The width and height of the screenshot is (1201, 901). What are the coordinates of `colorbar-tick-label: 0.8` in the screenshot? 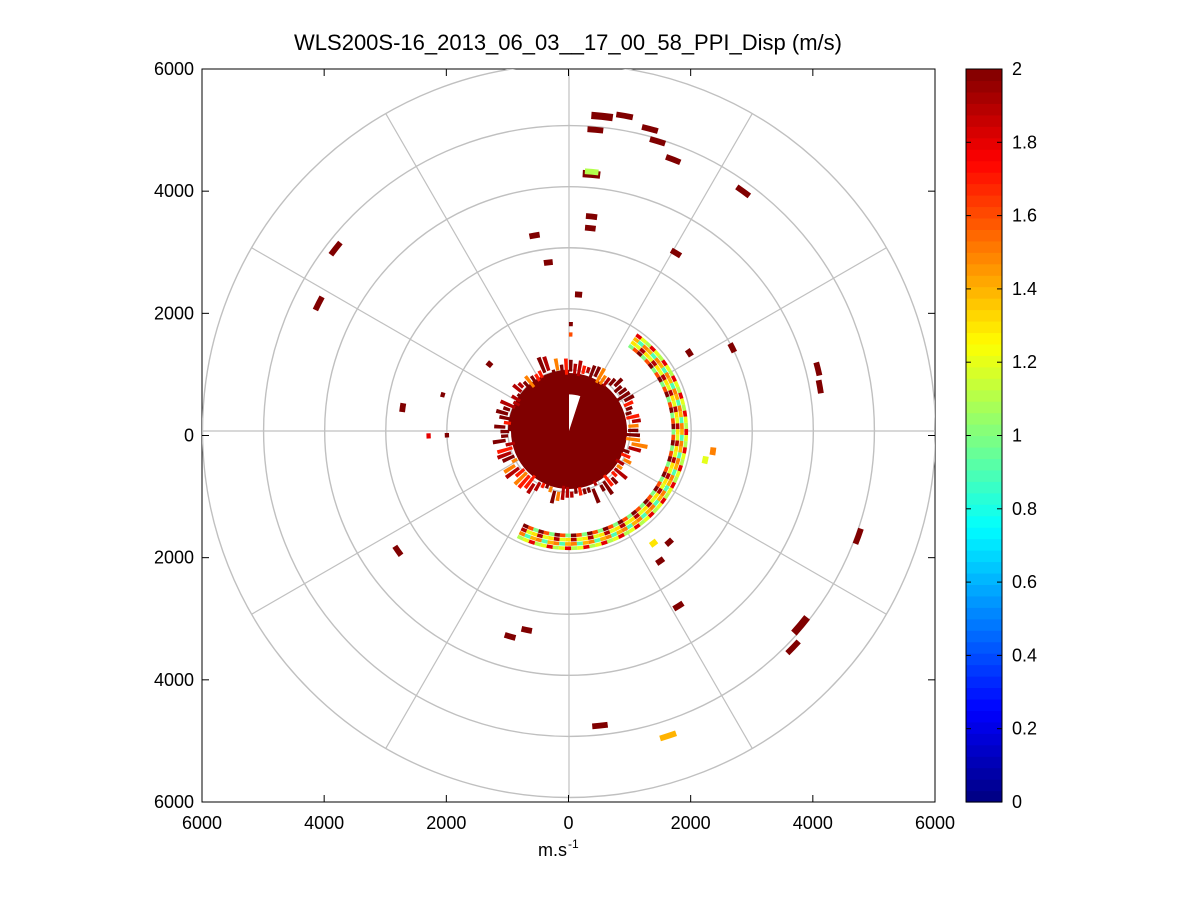 It's located at (1024, 509).